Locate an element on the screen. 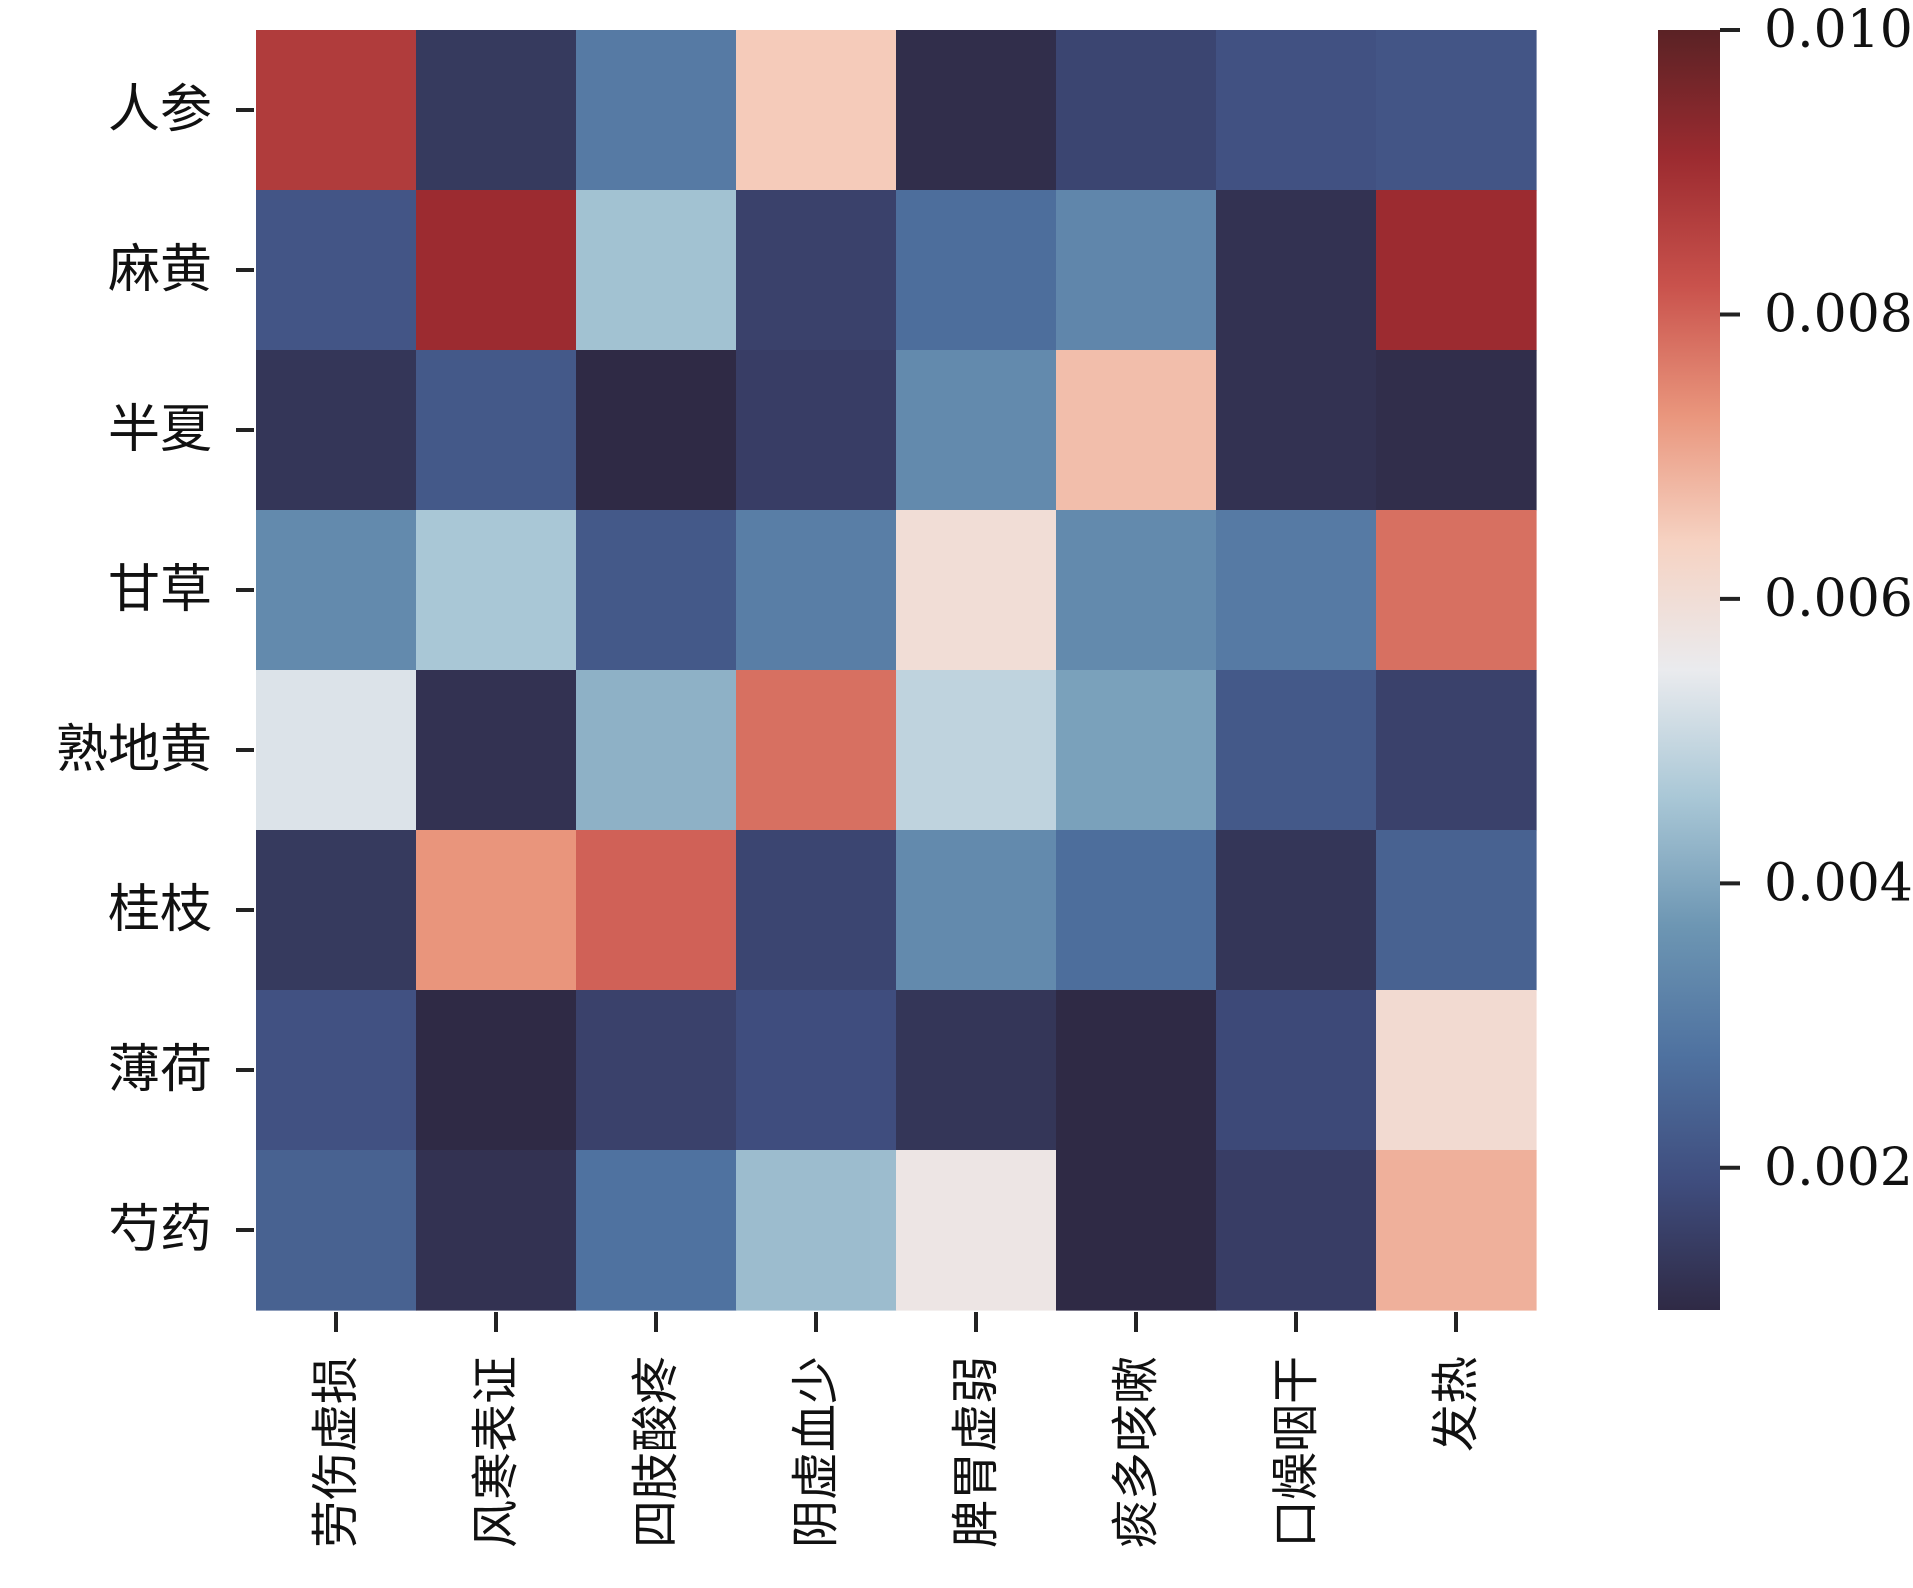 The image size is (1913, 1588). colorbar-tick-label: 0.008 is located at coordinates (1838, 314).